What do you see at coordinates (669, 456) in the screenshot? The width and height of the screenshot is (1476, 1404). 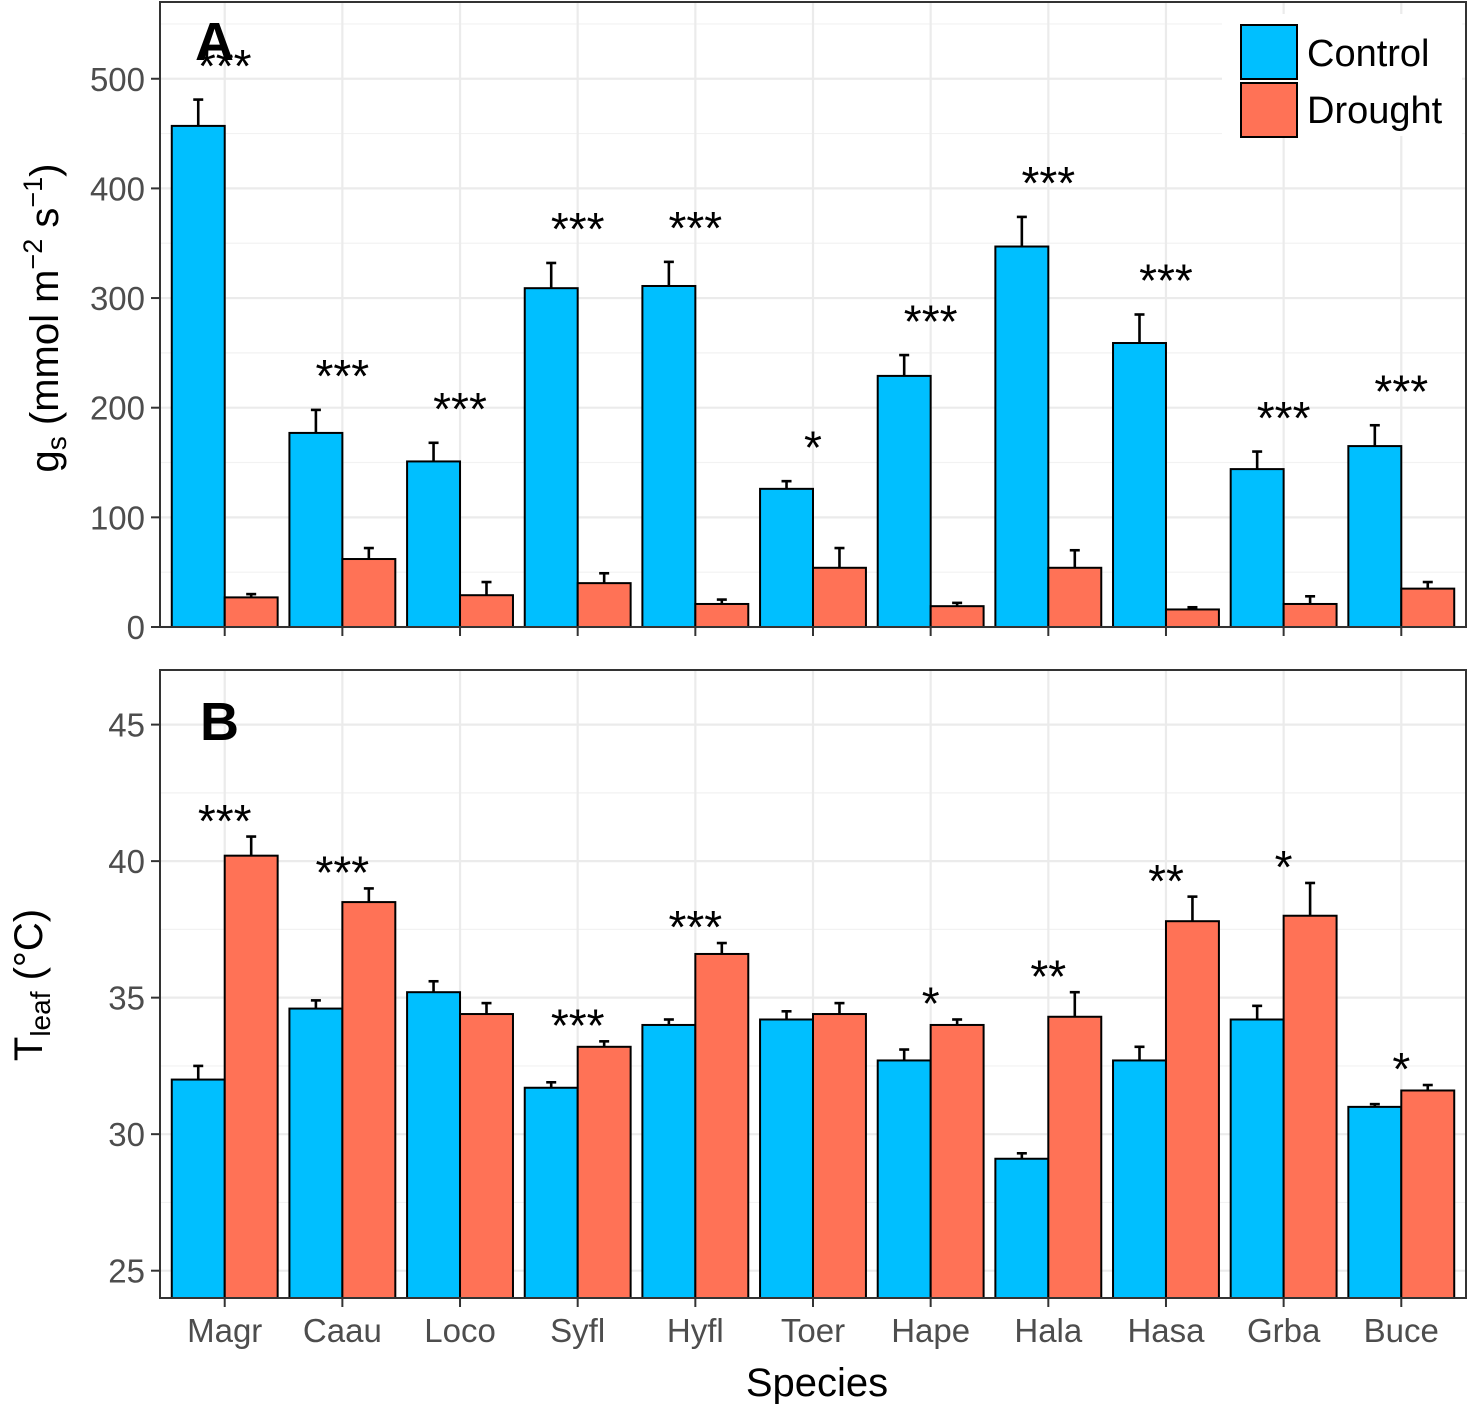 I see `bar-control-hyfl` at bounding box center [669, 456].